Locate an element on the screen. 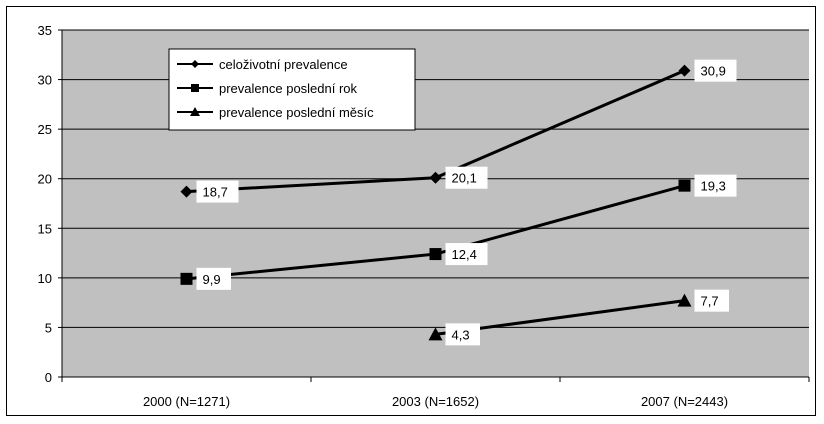 Image resolution: width=824 pixels, height=424 pixels. data-label: 20,1 is located at coordinates (464, 178).